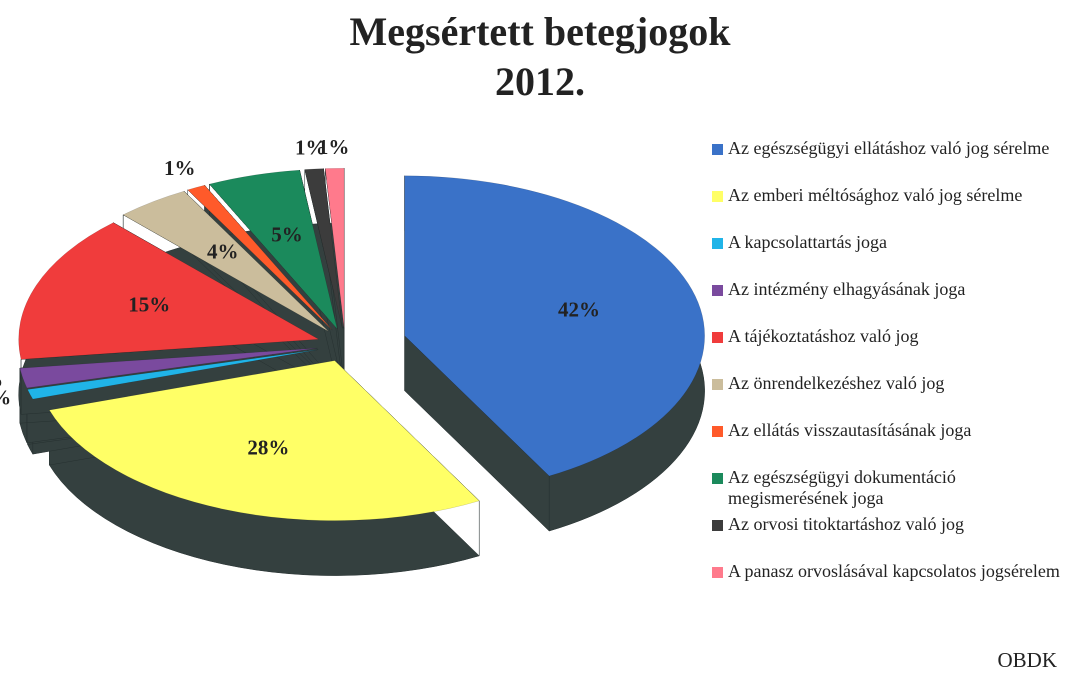  What do you see at coordinates (887, 302) in the screenshot?
I see `legend-item: Az intézmény elhagyásának joga` at bounding box center [887, 302].